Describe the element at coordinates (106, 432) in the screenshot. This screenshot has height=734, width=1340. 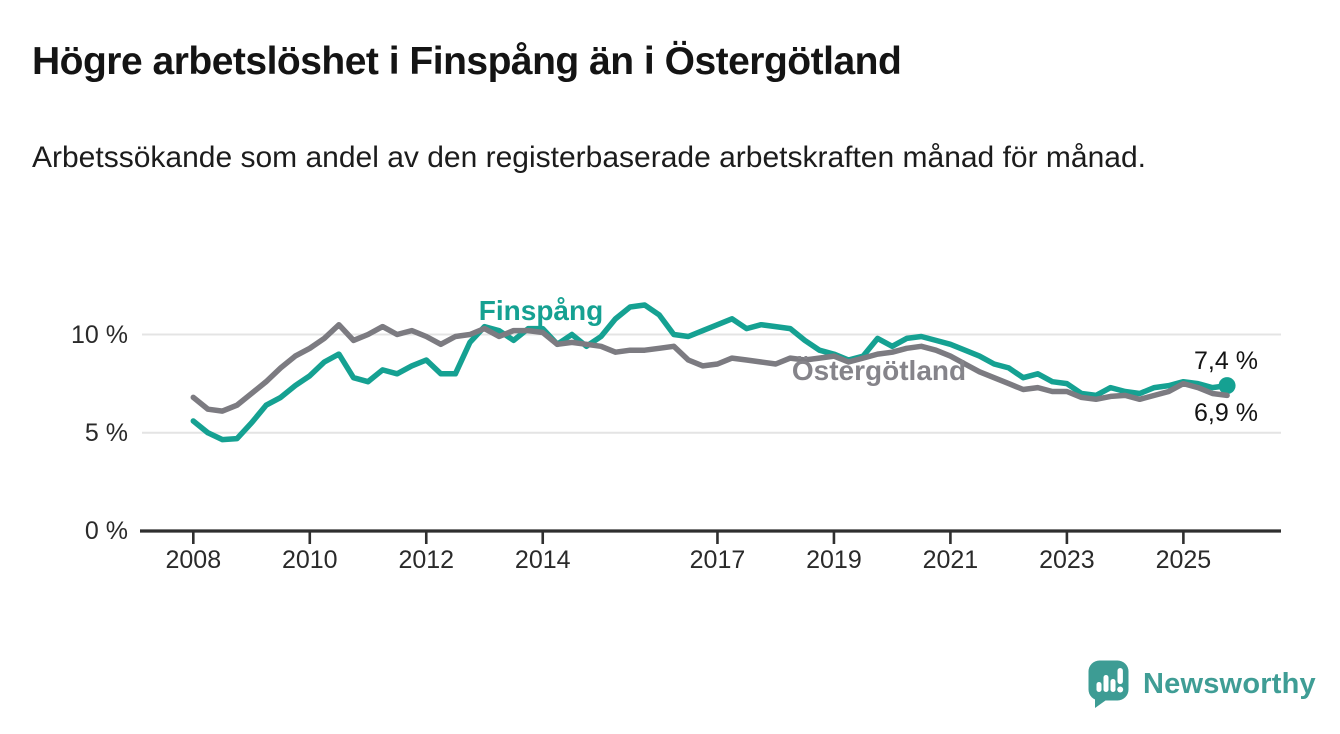
I see `y-tick-label: 5 %` at that location.